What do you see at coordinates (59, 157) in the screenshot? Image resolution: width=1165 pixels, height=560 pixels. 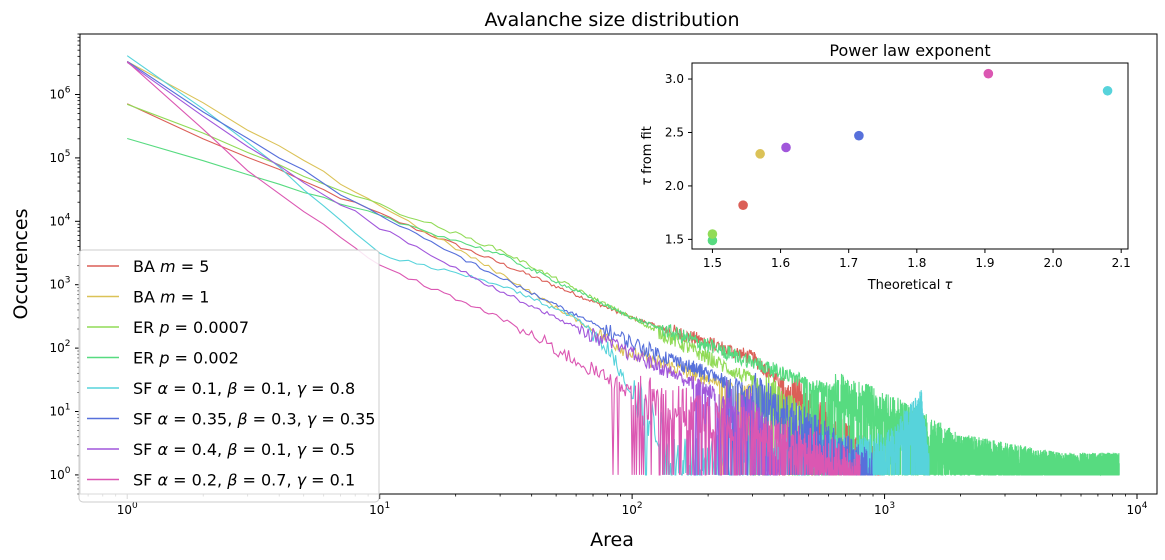 I see `y-tick-label: 10⁵` at bounding box center [59, 157].